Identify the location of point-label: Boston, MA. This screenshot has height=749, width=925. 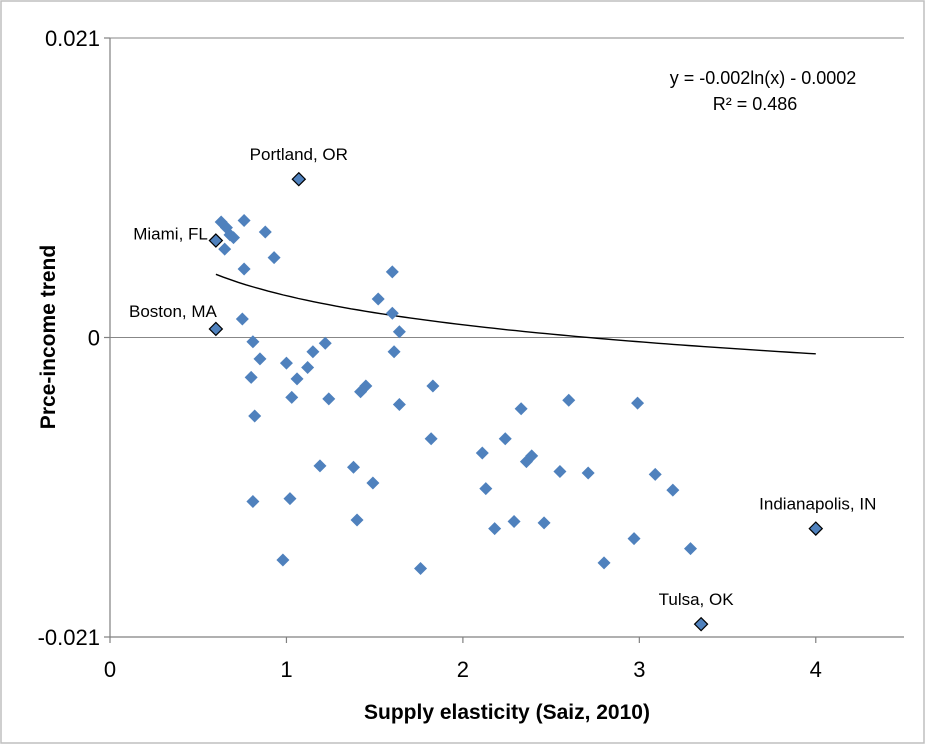
(173, 311).